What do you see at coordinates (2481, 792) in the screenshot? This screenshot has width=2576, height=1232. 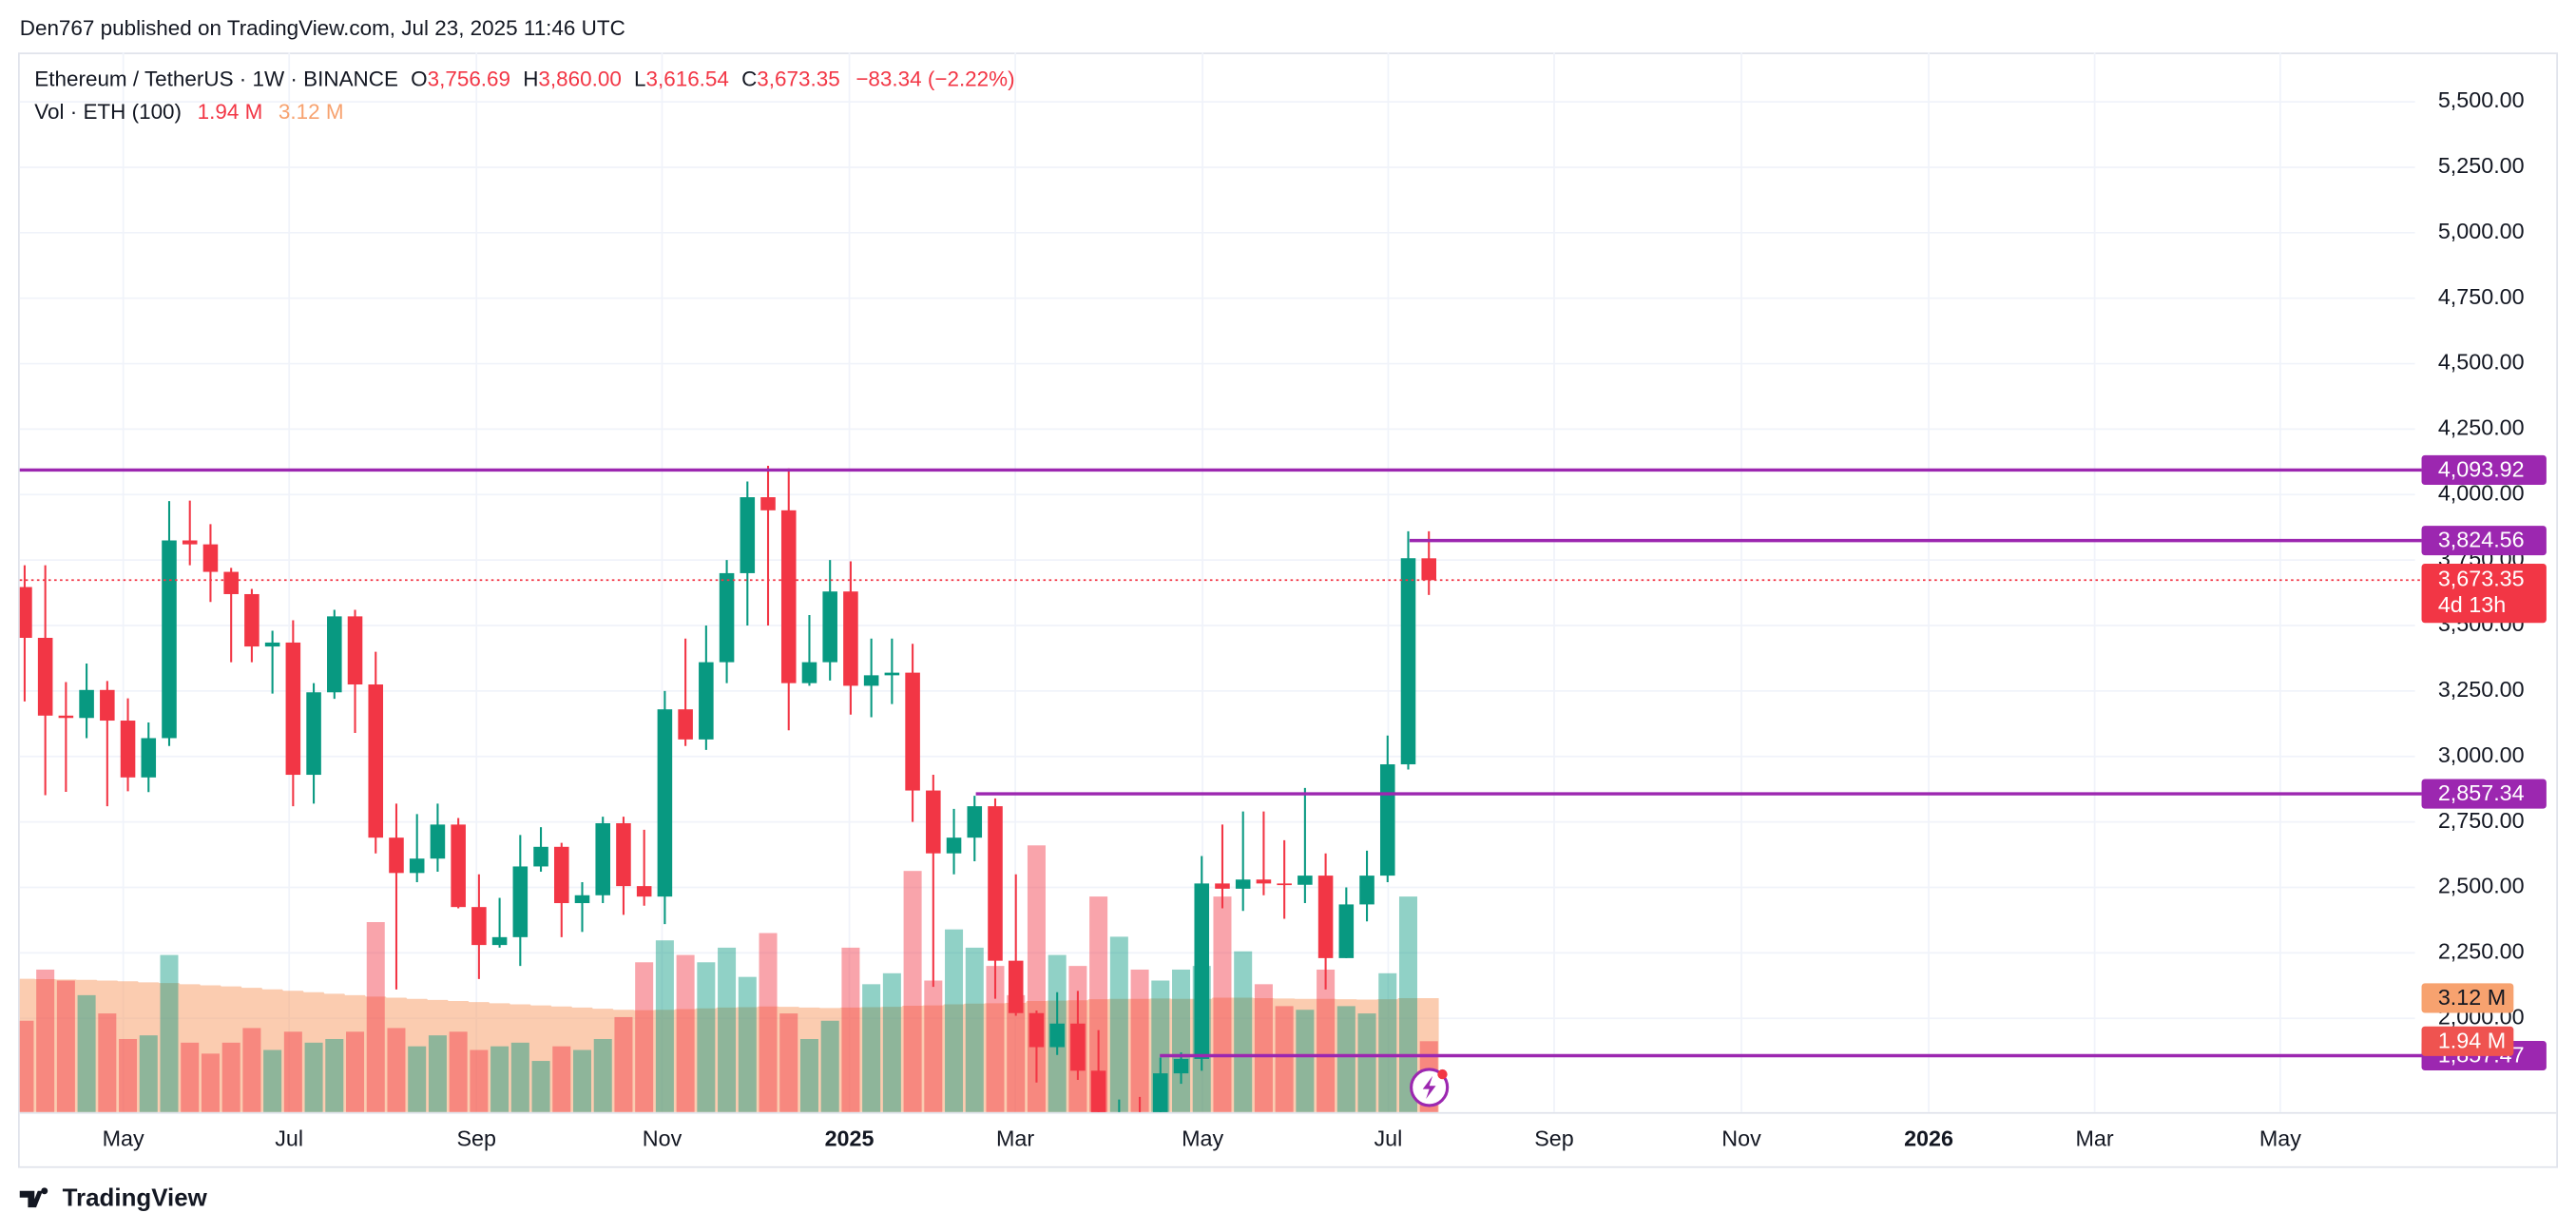 I see `level-tag-label: 2,857.34` at bounding box center [2481, 792].